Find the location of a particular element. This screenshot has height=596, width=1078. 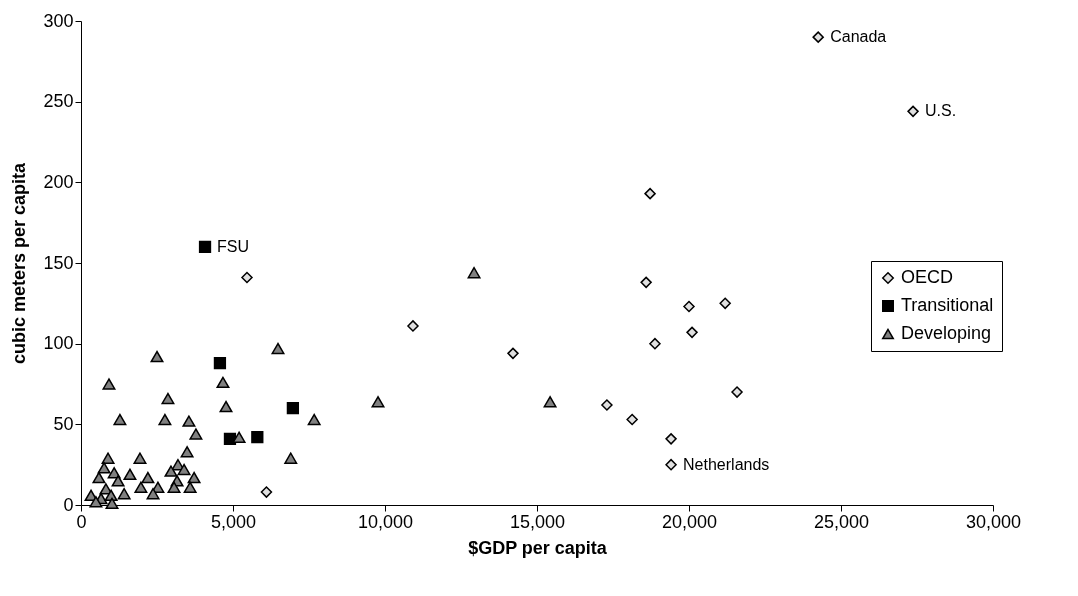

legend-label: Transitional is located at coordinates (947, 305).